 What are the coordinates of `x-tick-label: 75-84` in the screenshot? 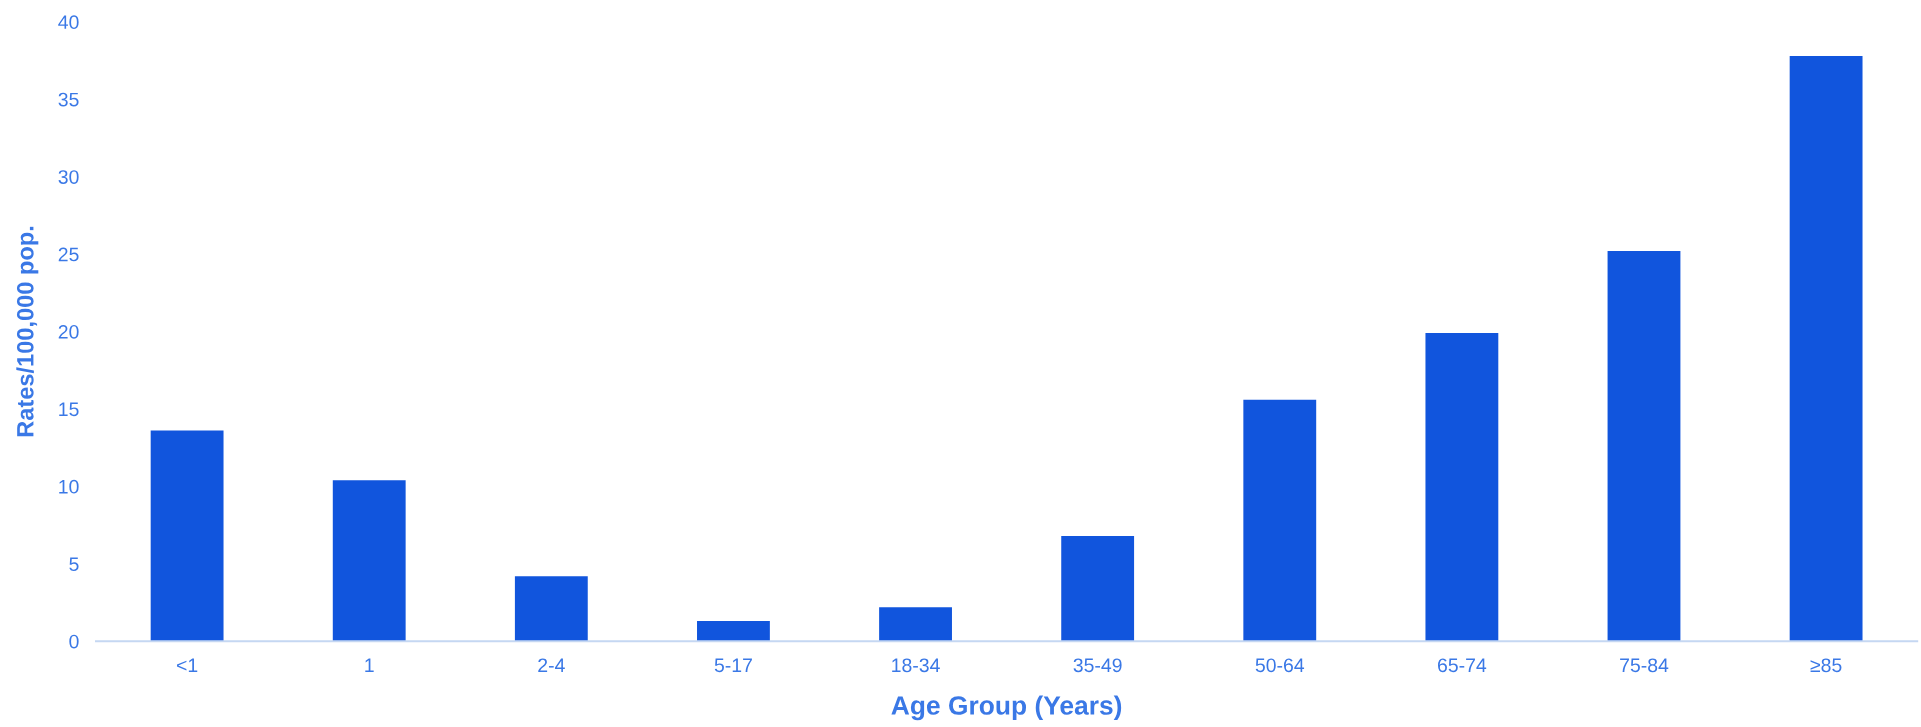 It's located at (1644, 665).